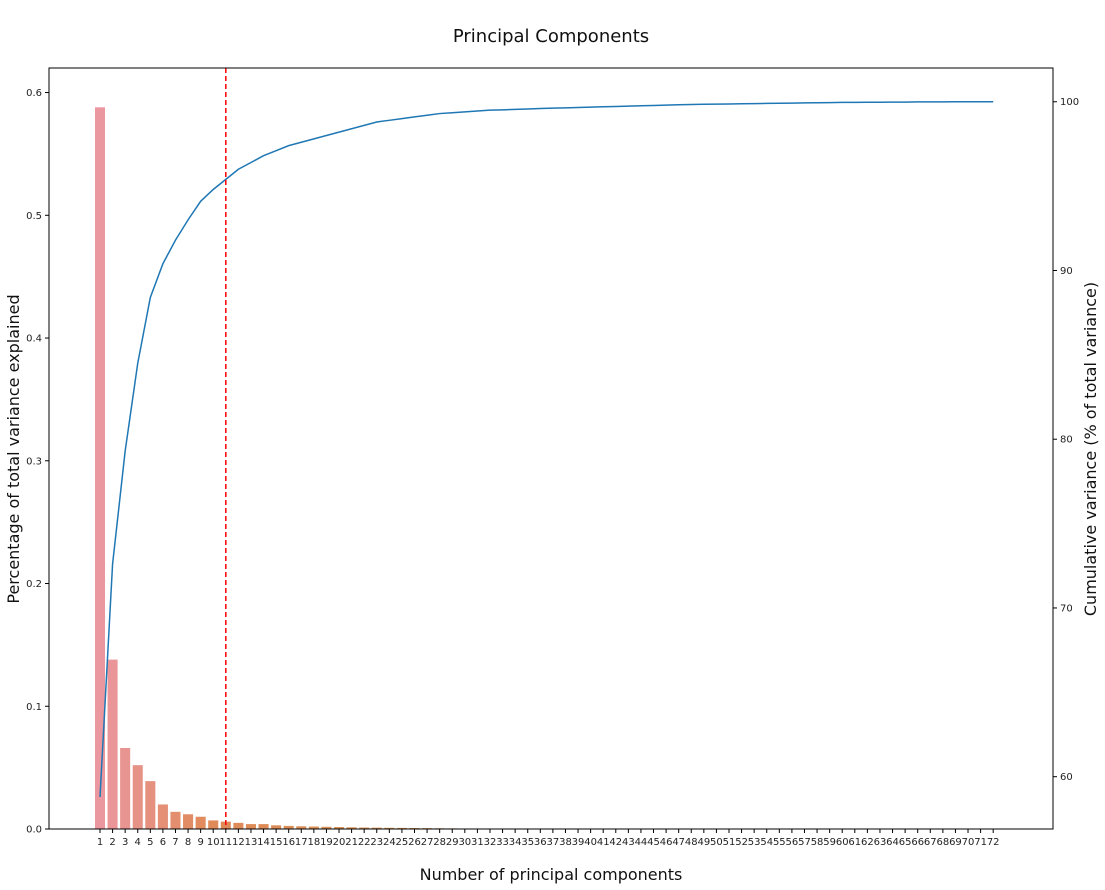 The height and width of the screenshot is (890, 1105). Describe the element at coordinates (100, 842) in the screenshot. I see `x-tick-label: 1` at that location.